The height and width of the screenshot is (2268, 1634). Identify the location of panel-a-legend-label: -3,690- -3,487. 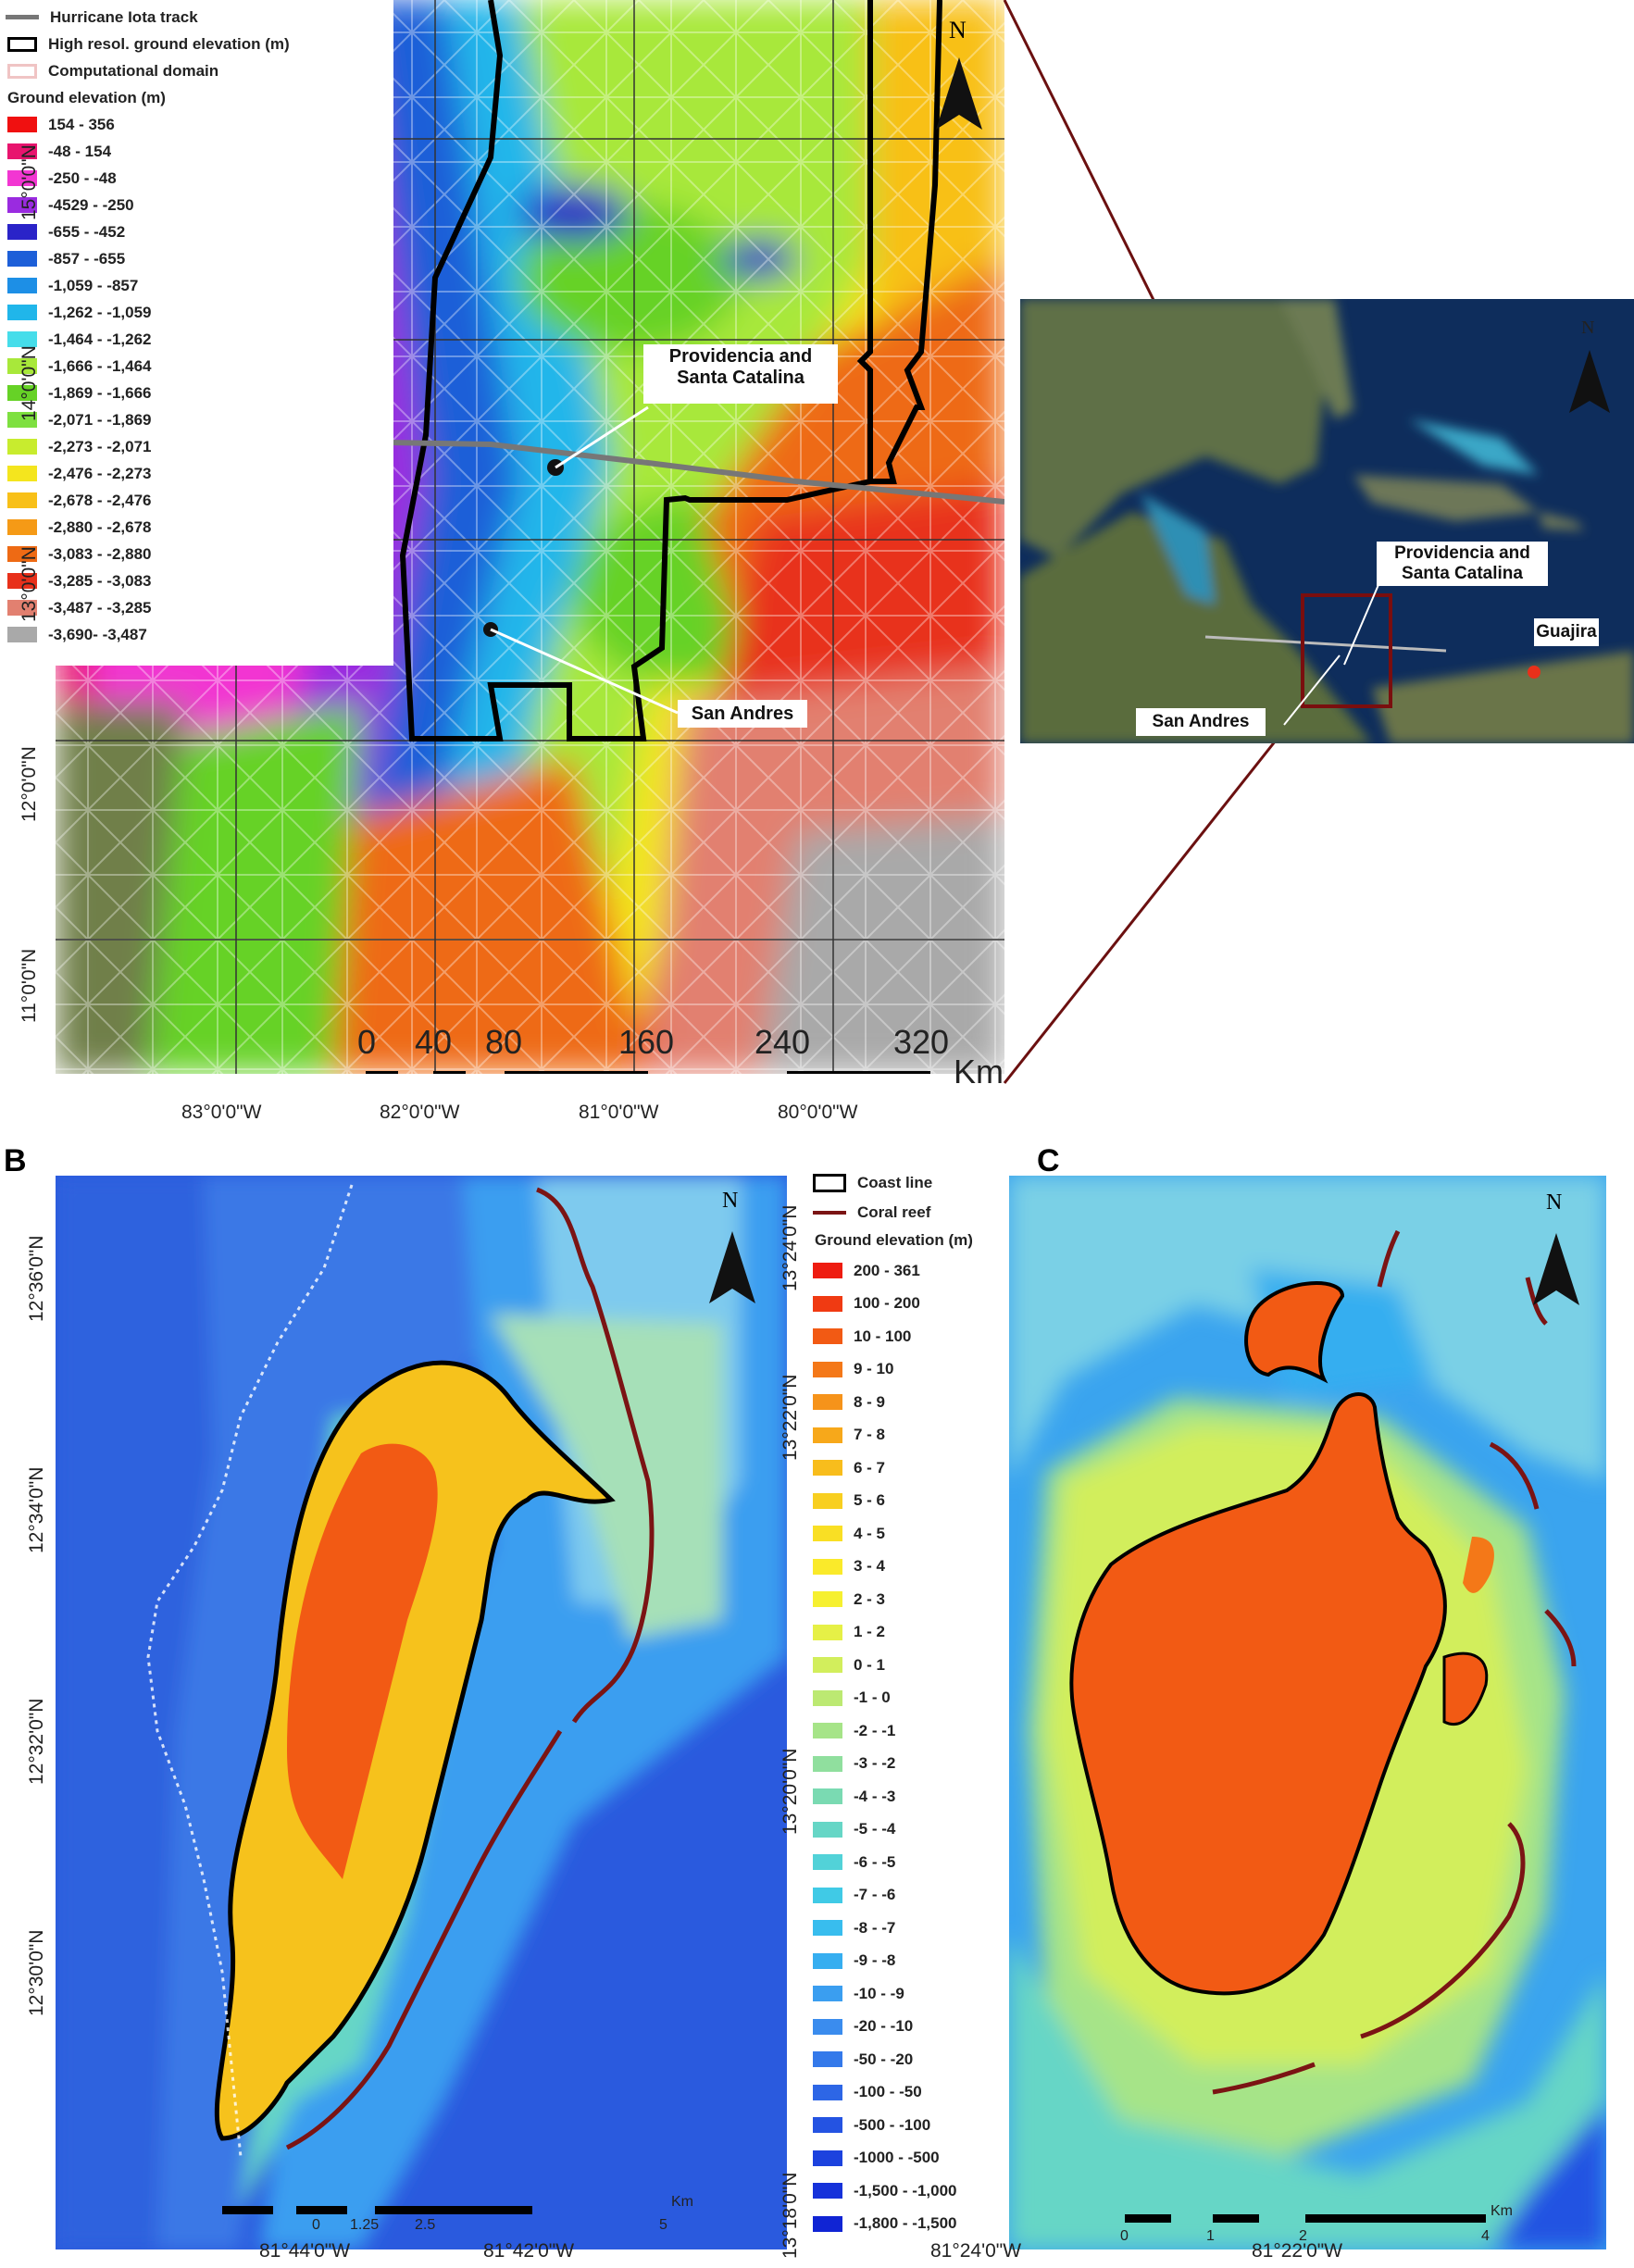
(97, 634).